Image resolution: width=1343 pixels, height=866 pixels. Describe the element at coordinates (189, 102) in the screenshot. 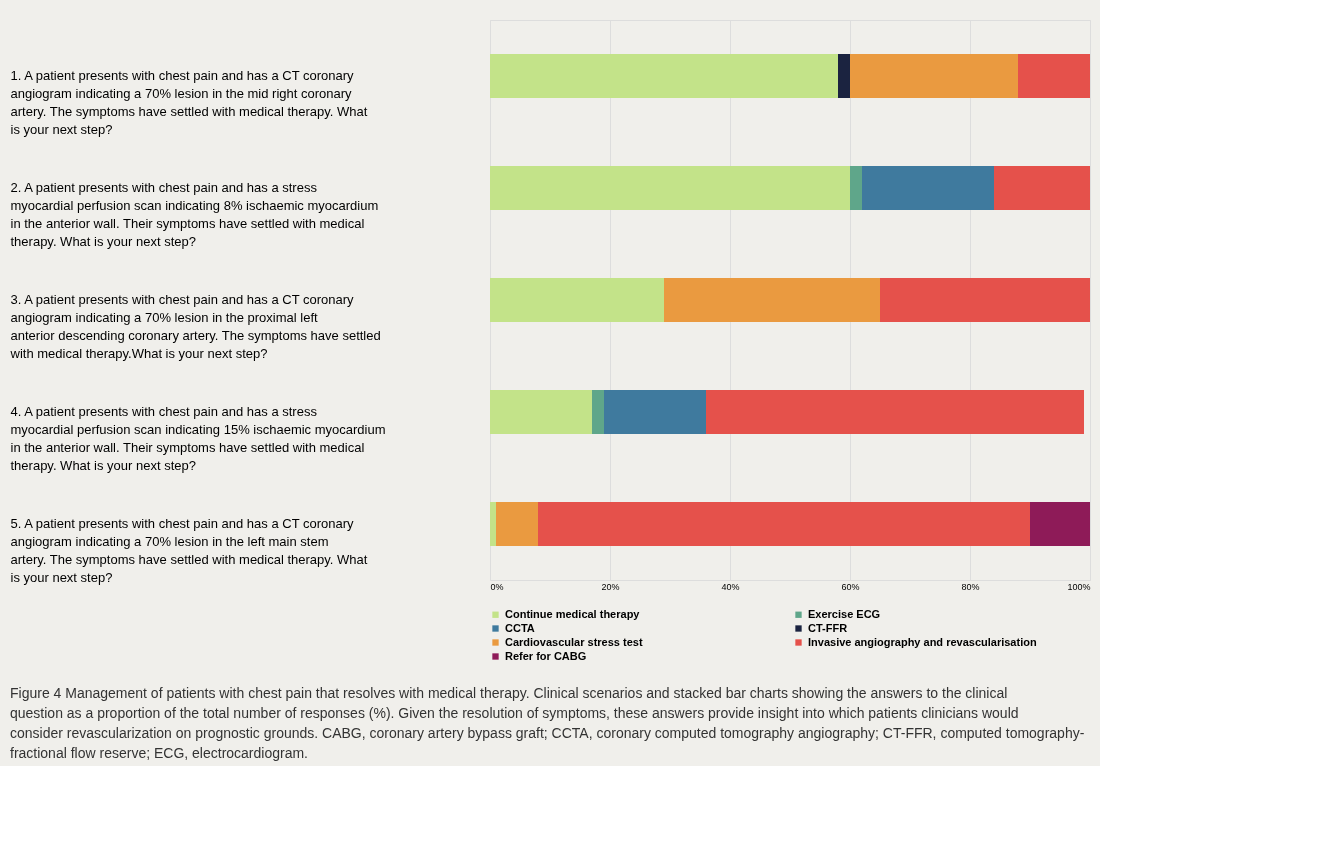

I see `y-tick-label: 1. A patient presents with chest pain and has a CT coronary angiogram indicating a 70% lesion in the mid right coronary artery. The symptoms have settled with medical therapy. What is your next step?` at that location.